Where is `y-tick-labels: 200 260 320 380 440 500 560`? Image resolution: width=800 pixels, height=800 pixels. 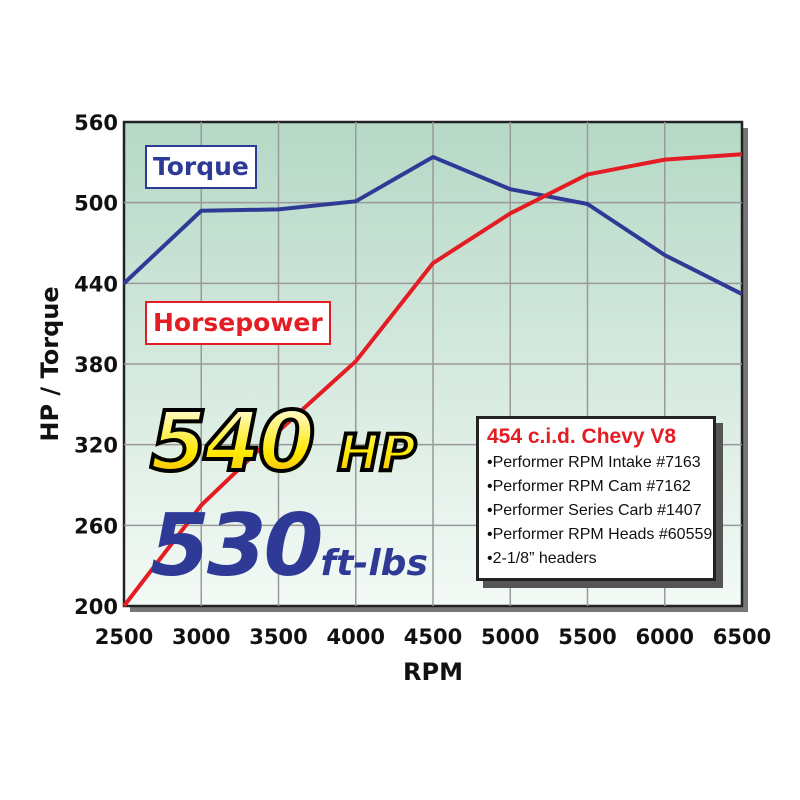 y-tick-labels: 200 260 320 380 440 500 560 is located at coordinates (96, 365).